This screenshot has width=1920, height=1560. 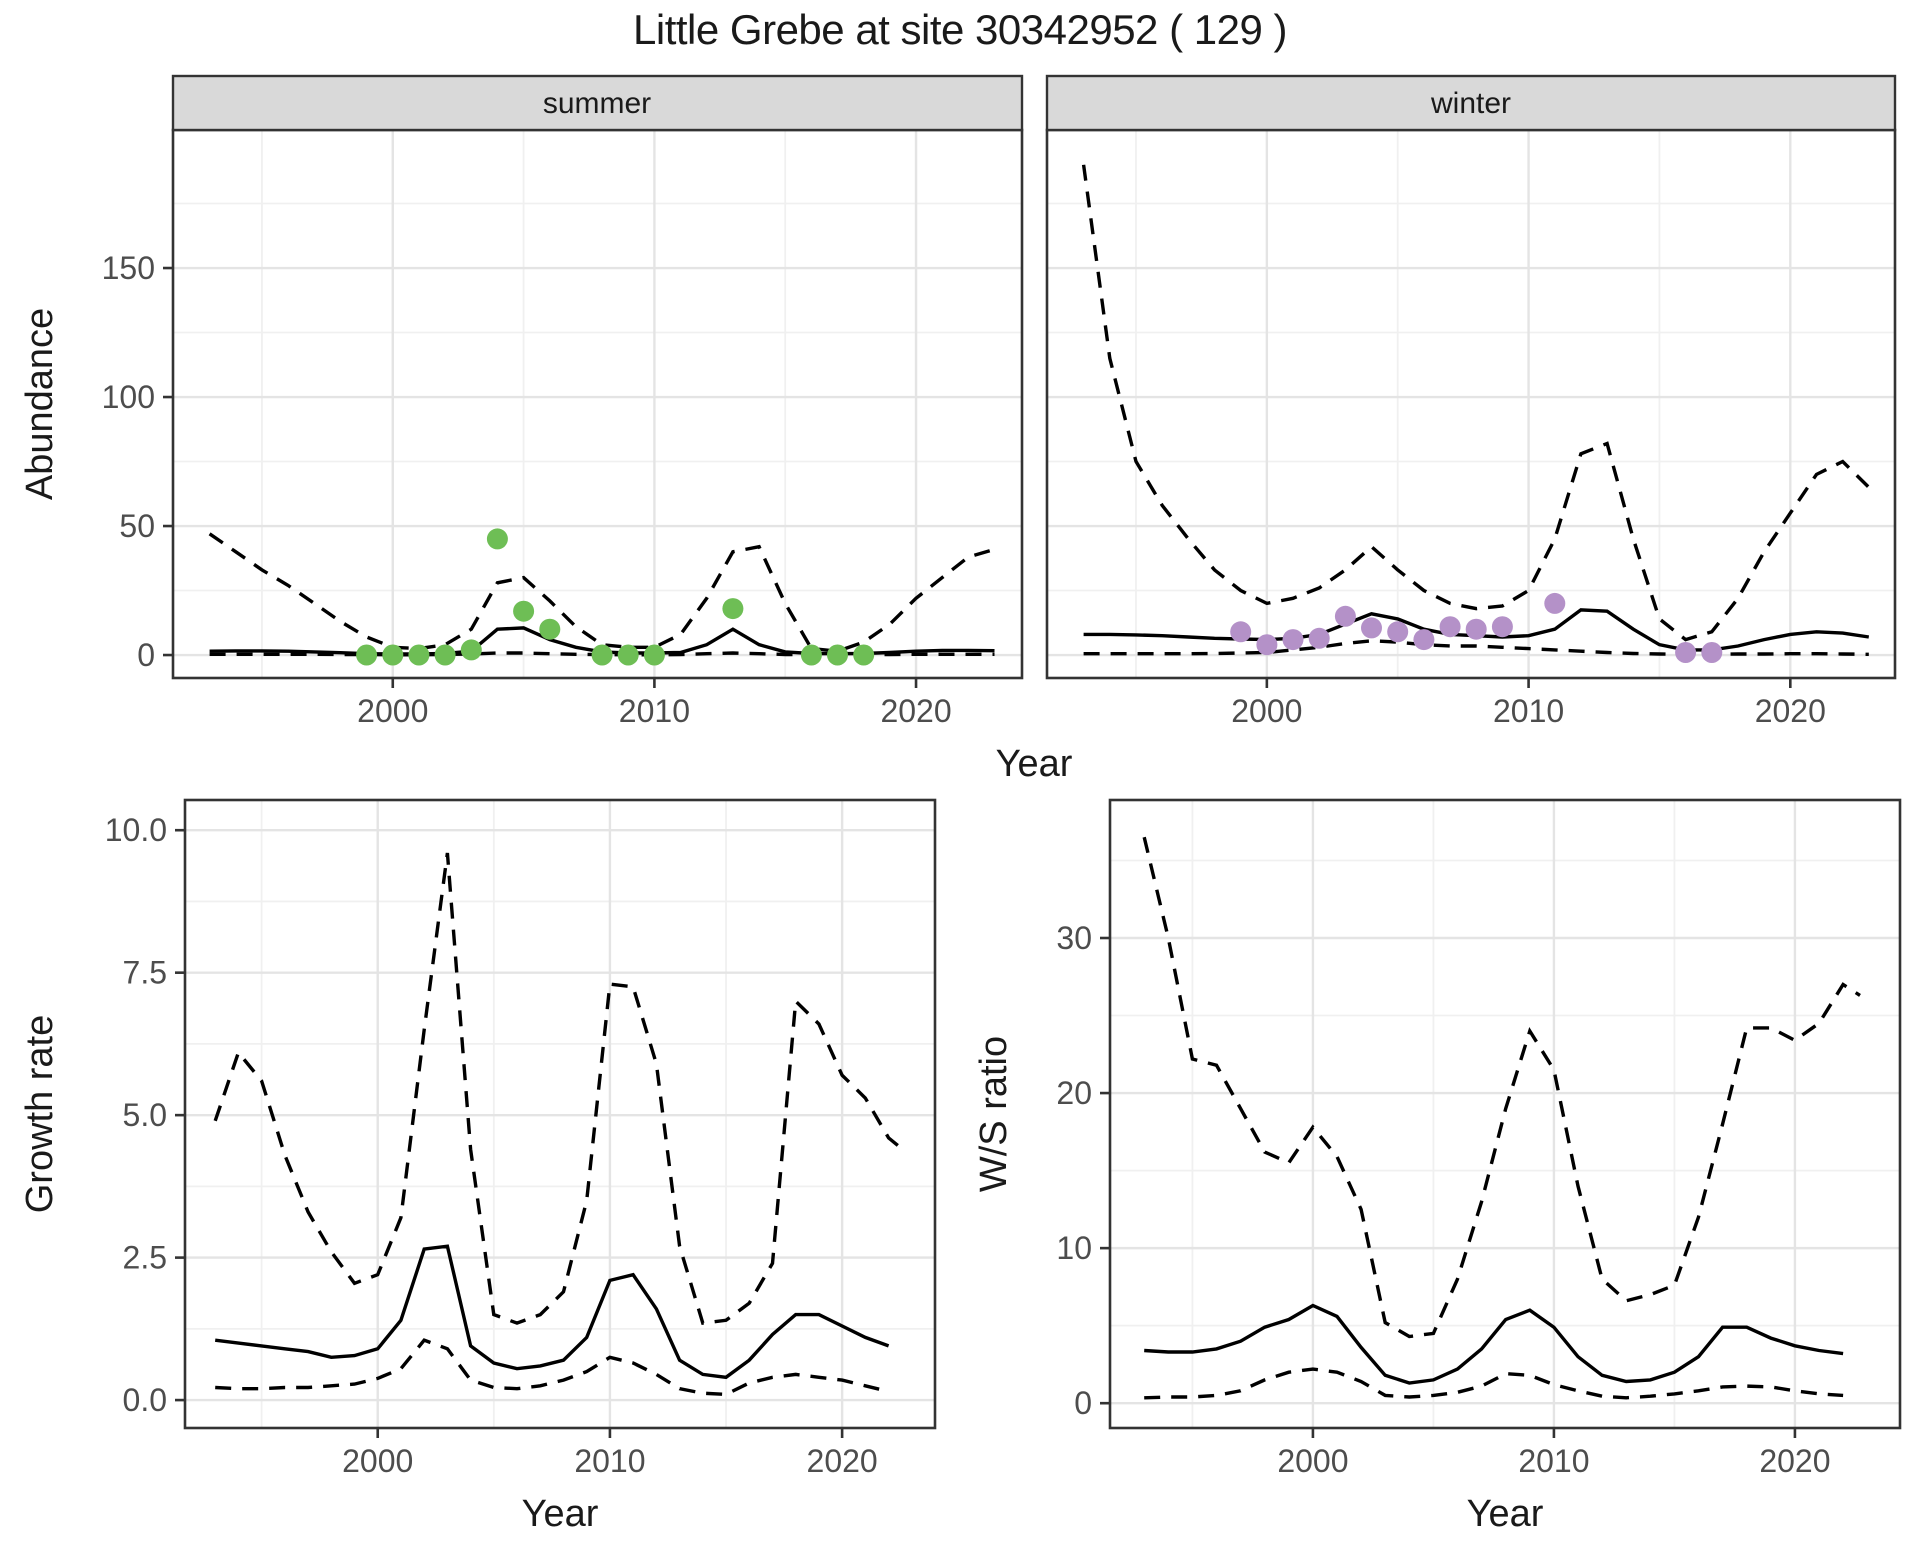 I want to click on facet-strip-winter: winter, so click(x=1471, y=103).